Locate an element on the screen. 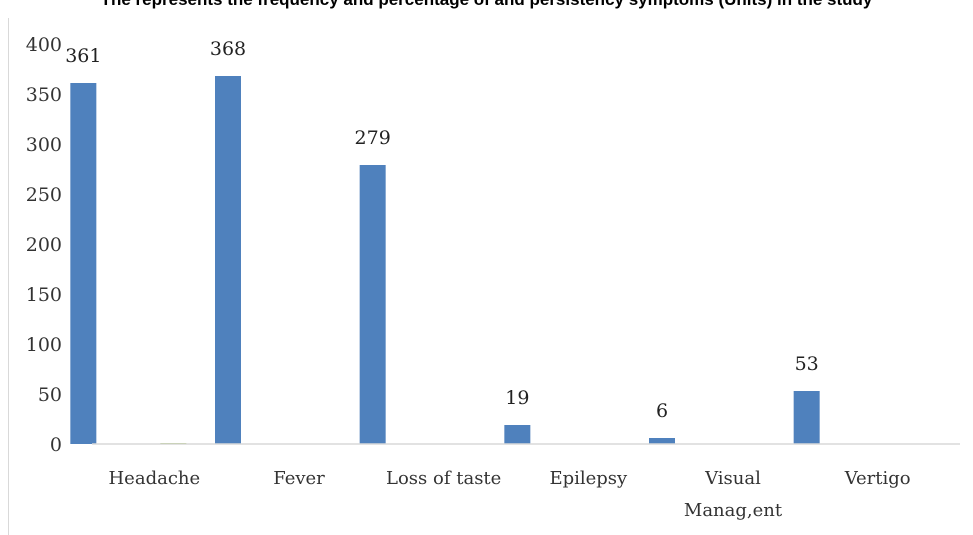 This screenshot has height=535, width=973. data-label: 19 is located at coordinates (517, 398).